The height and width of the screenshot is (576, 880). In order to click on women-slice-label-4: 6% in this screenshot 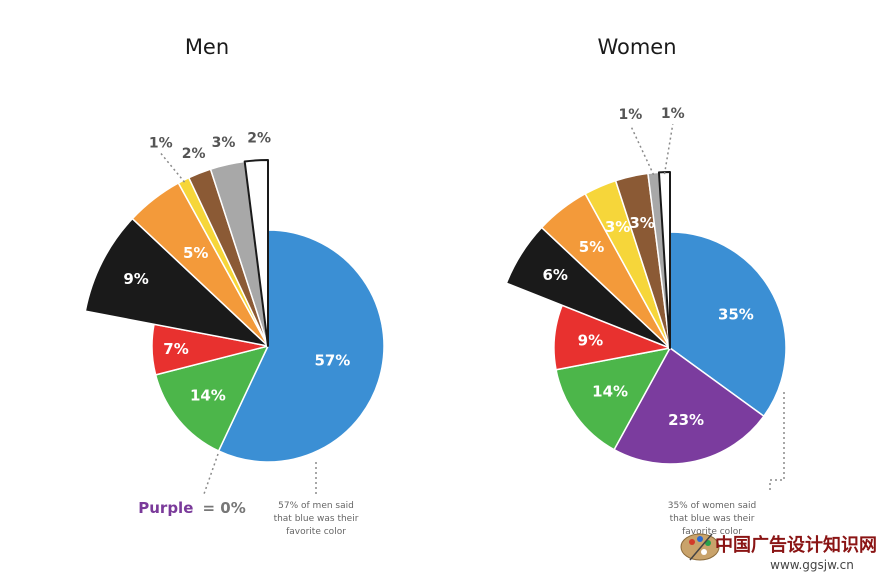, I will do `click(554, 275)`.